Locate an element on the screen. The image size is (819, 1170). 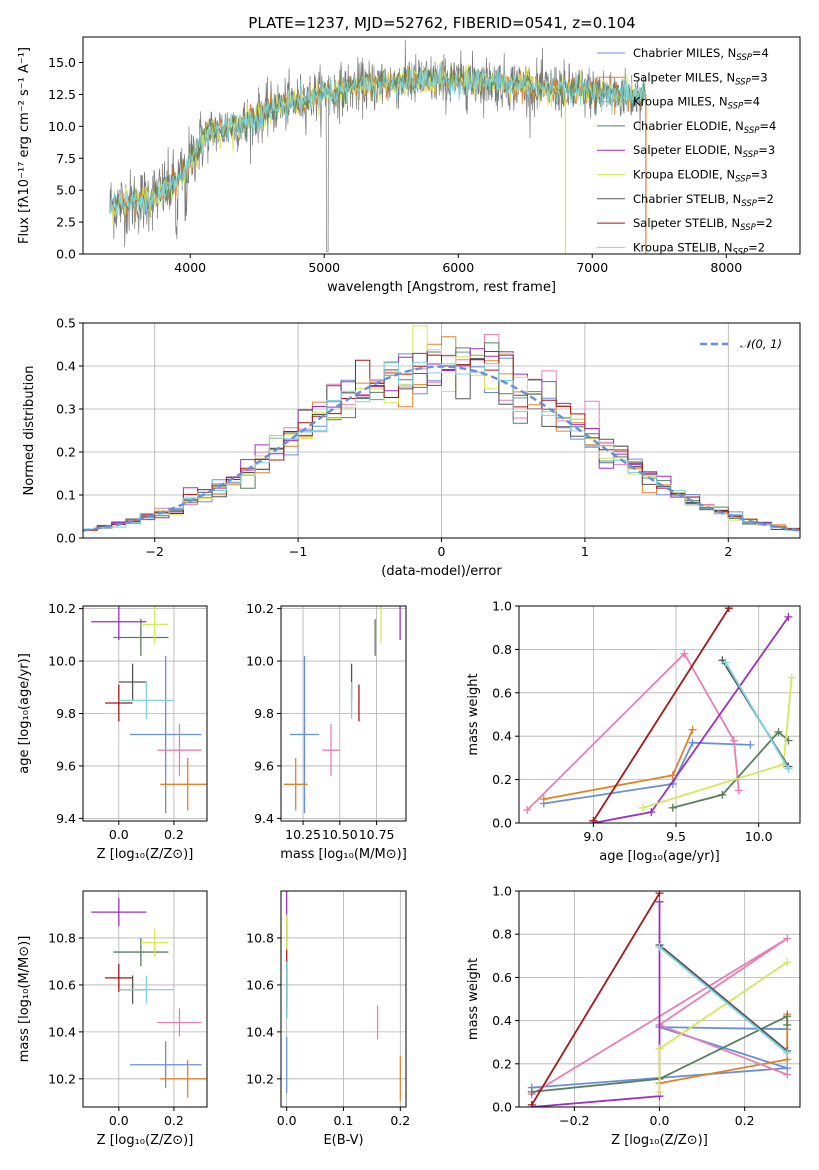
model-spectrum-chabrier_elodie is located at coordinates (378, 138).